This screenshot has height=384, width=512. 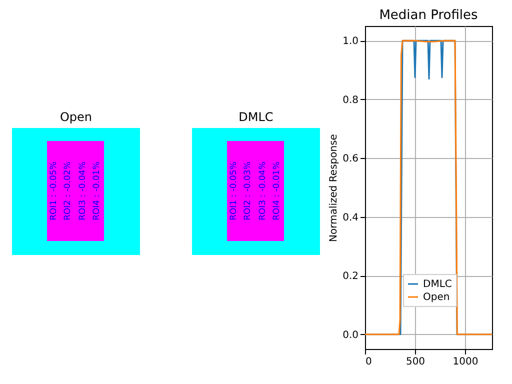 I want to click on x-tick-label: 1000, so click(x=465, y=362).